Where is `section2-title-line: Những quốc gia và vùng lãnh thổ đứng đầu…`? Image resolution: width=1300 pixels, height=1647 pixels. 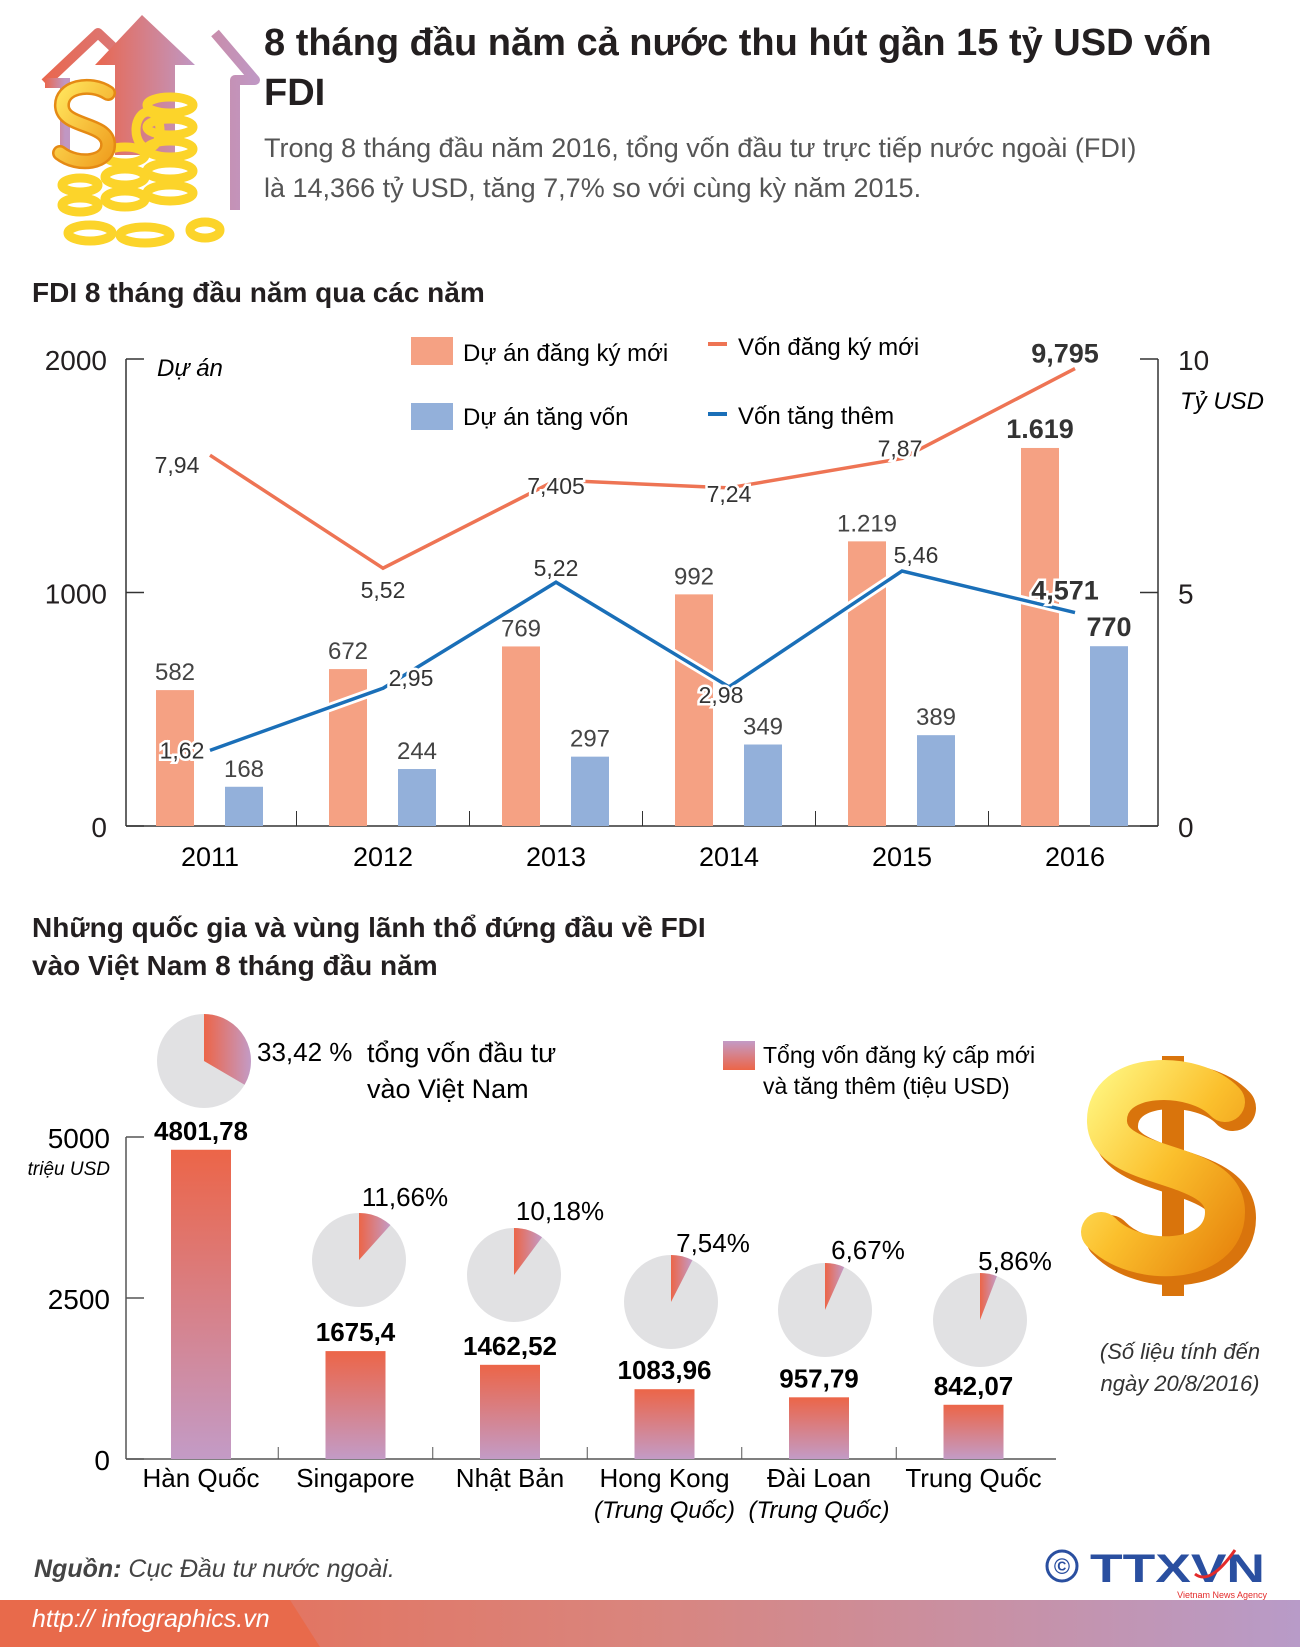
section2-title-line: Những quốc gia và vùng lãnh thổ đứng đầu… is located at coordinates (369, 927).